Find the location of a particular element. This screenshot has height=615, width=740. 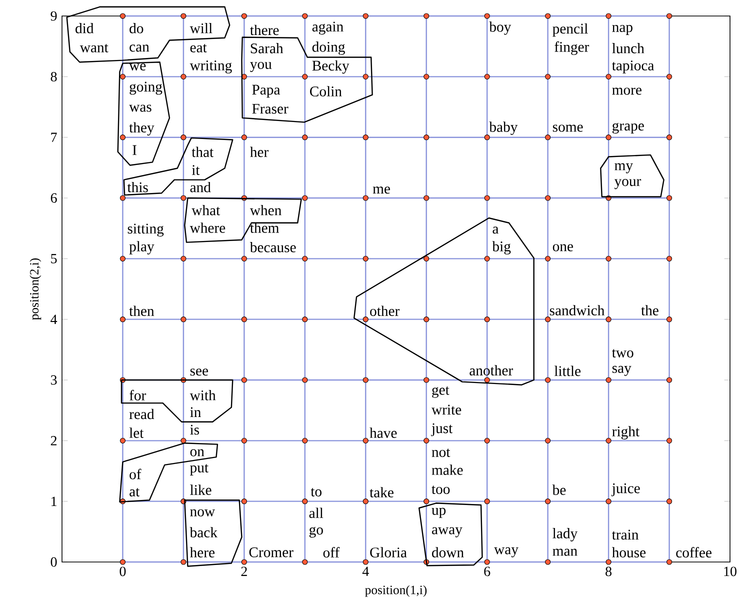

annotation: did is located at coordinates (85, 28).